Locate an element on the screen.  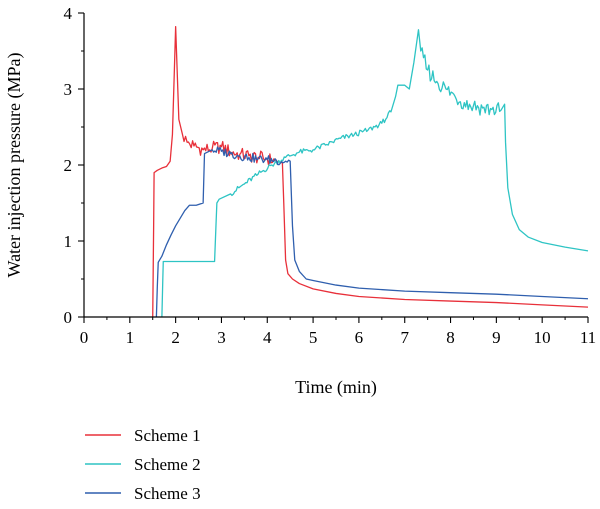
x-tick-label: 1 is located at coordinates (130, 337).